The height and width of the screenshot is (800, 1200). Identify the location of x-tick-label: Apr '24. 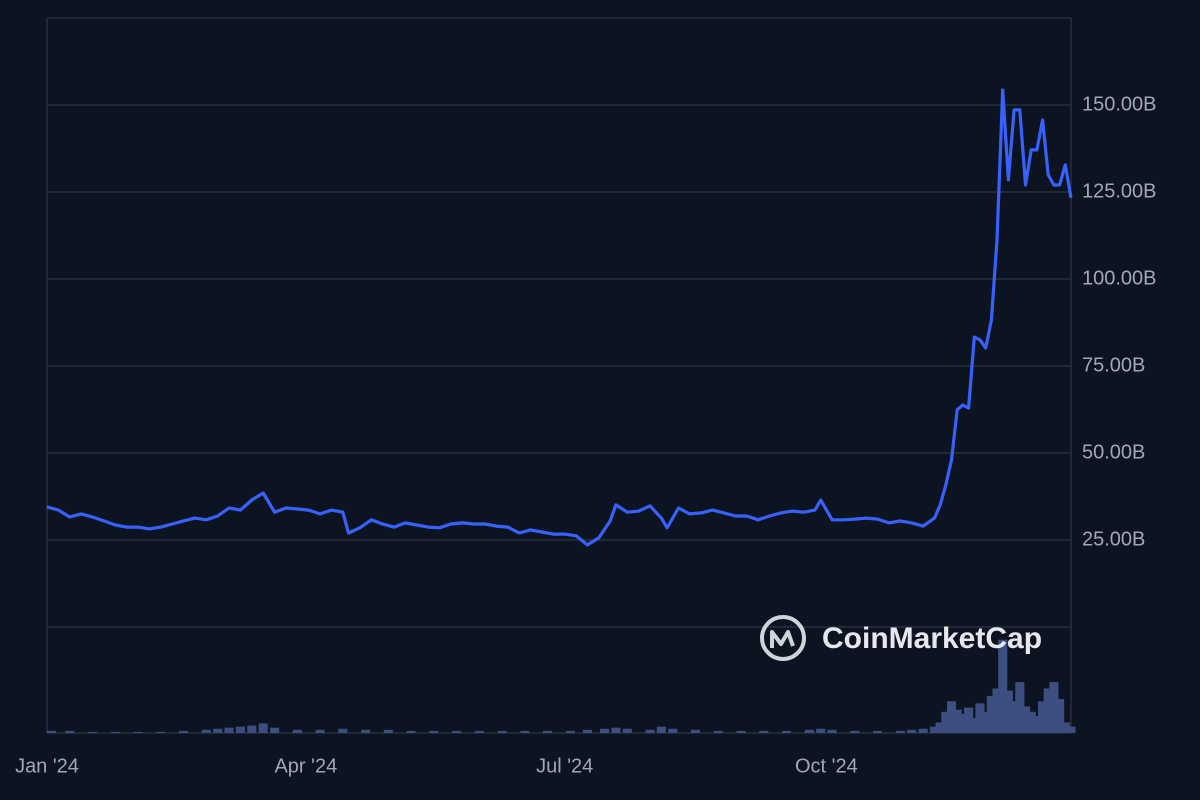
(305, 766).